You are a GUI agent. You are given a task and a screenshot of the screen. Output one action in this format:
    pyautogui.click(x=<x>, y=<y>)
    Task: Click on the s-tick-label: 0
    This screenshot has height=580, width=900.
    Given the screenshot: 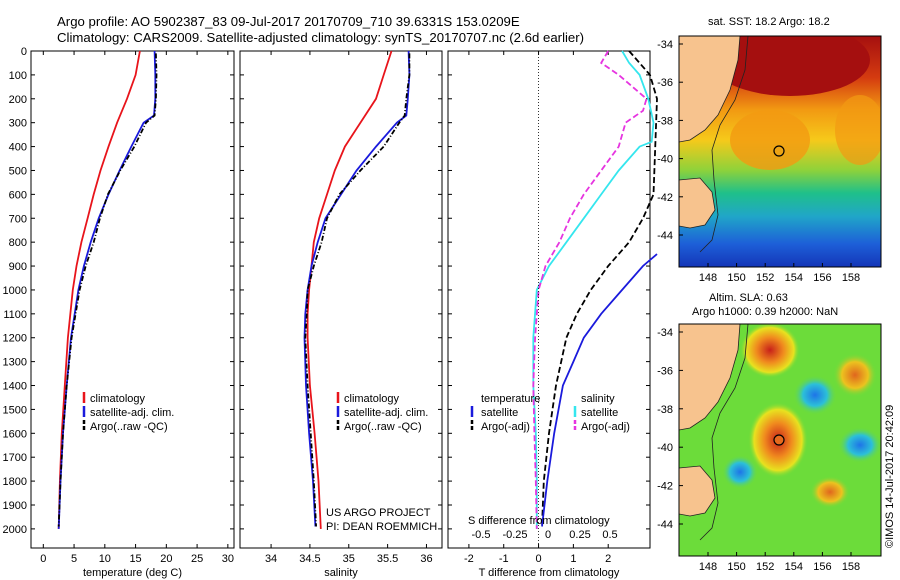 What is the action you would take?
    pyautogui.click(x=548, y=535)
    